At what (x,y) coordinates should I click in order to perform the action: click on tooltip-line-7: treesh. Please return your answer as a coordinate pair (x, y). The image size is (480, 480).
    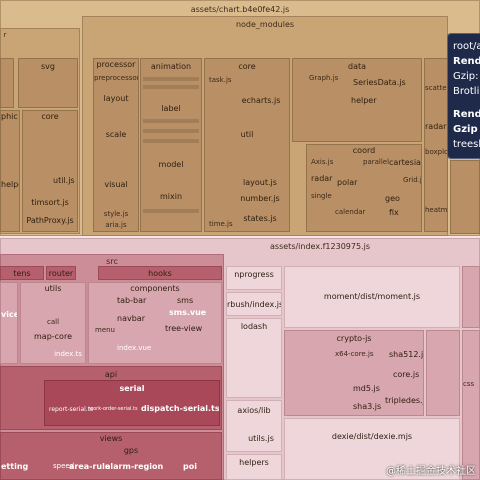
    Looking at the image, I should click on (466, 144).